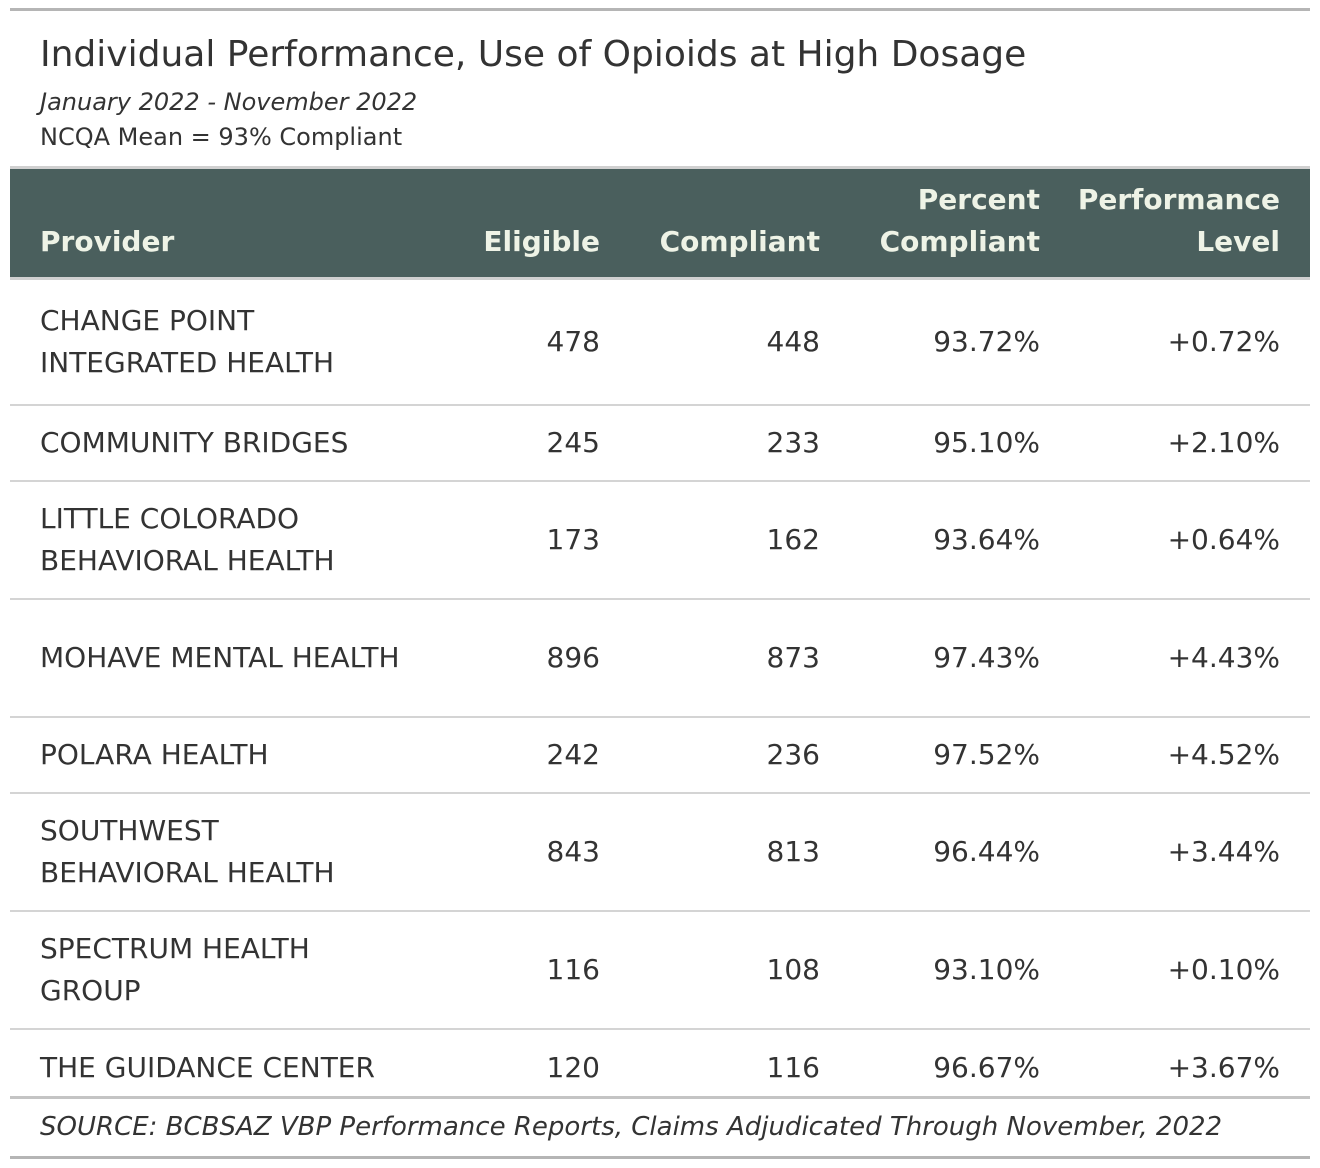  I want to click on cell-compliant: 116, so click(793, 1067).